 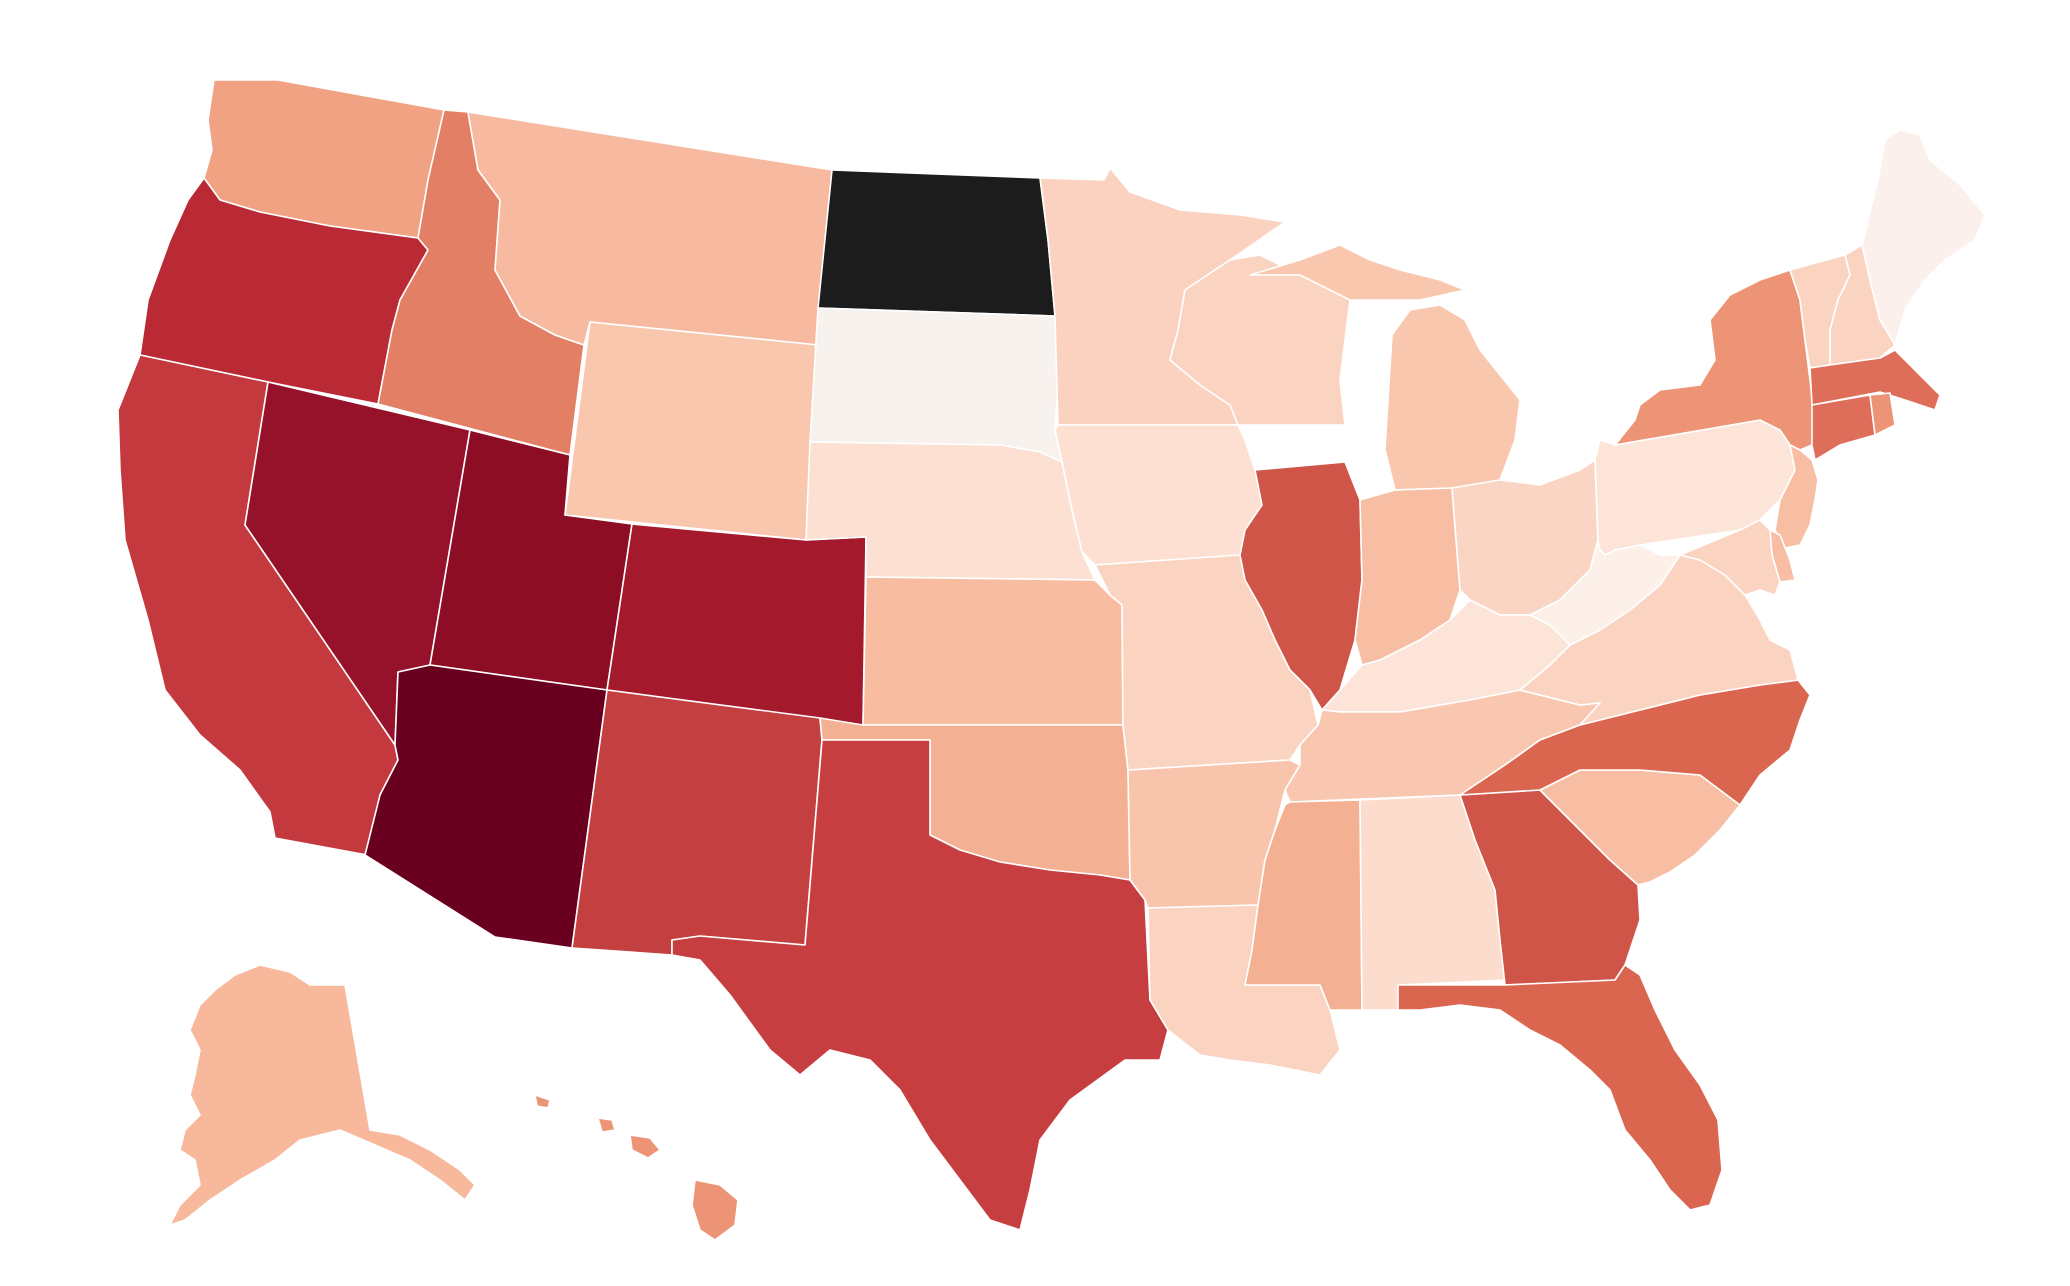 What do you see at coordinates (691, 431) in the screenshot?
I see `state-WY` at bounding box center [691, 431].